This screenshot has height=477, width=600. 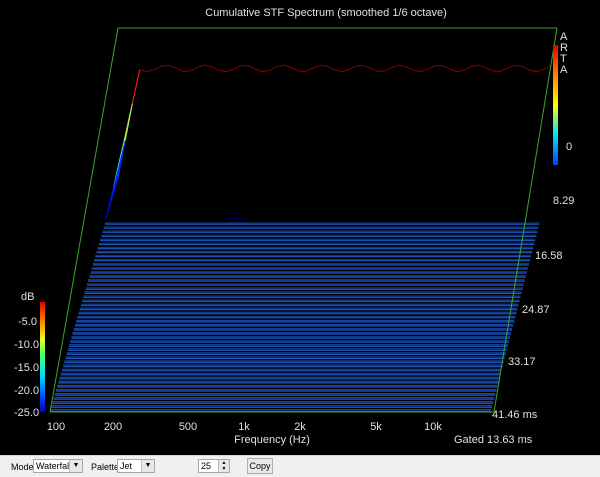 What do you see at coordinates (84, 220) in the screenshot?
I see `left-frame-line` at bounding box center [84, 220].